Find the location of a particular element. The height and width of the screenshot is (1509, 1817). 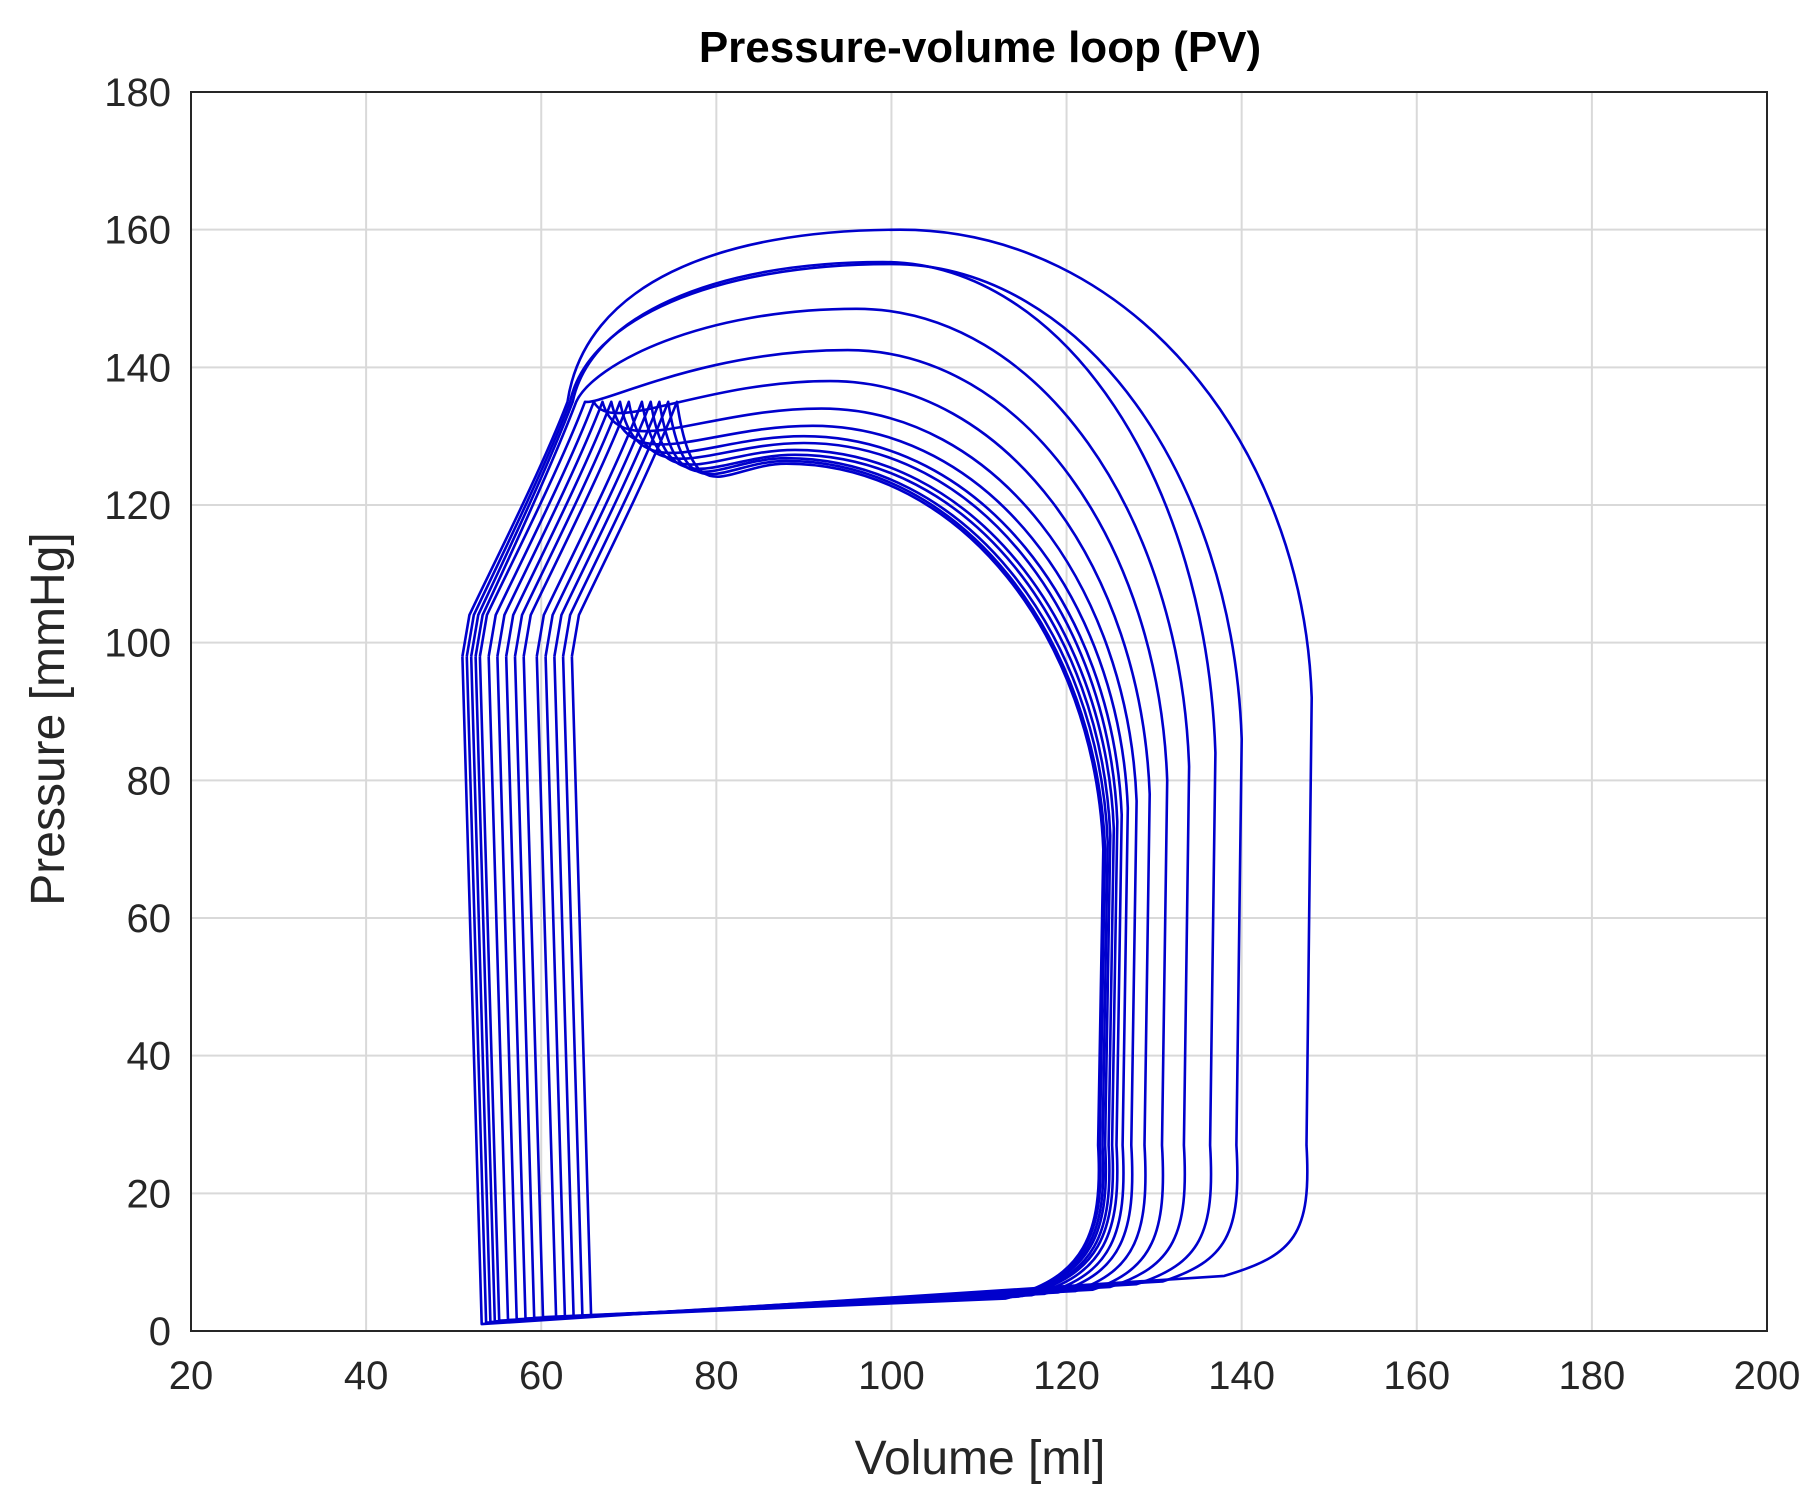

x-axis-label: Volume [ml] is located at coordinates (980, 1458).